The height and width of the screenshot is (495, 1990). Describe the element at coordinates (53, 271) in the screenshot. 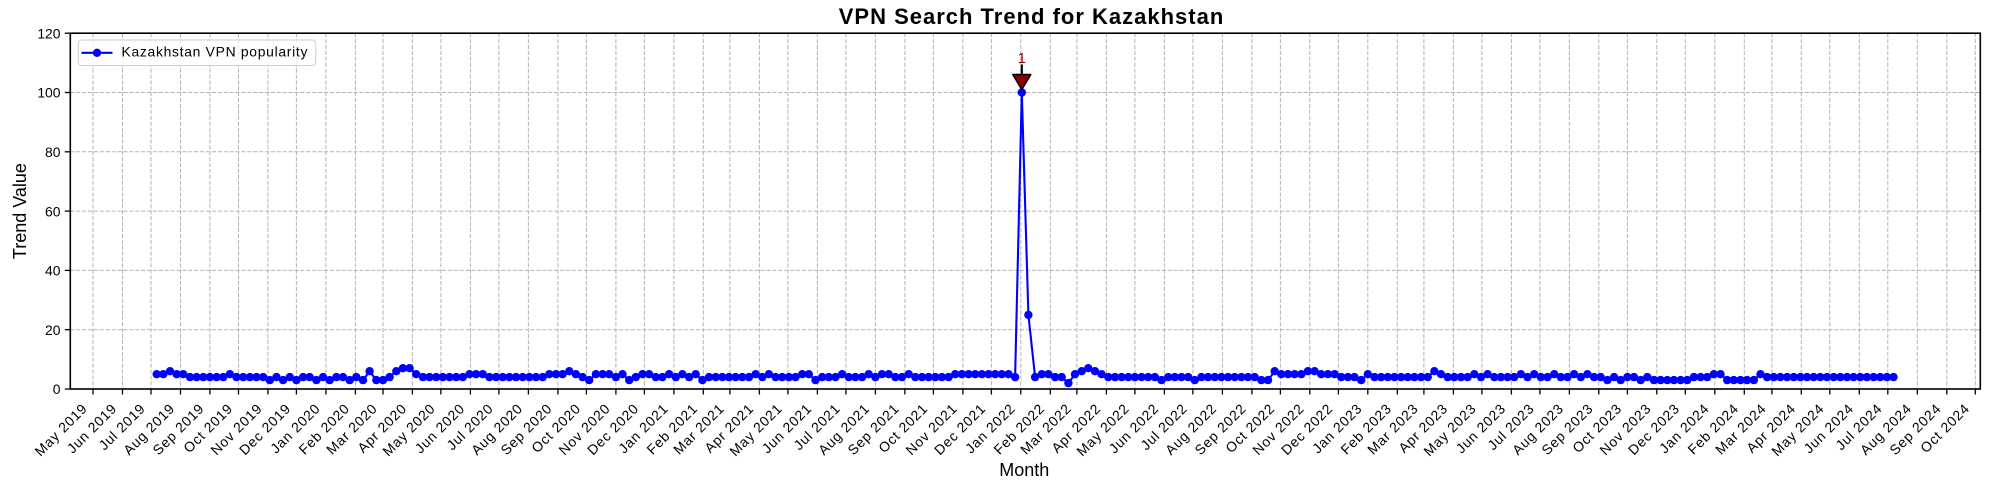

I see `svg-text: 40` at that location.